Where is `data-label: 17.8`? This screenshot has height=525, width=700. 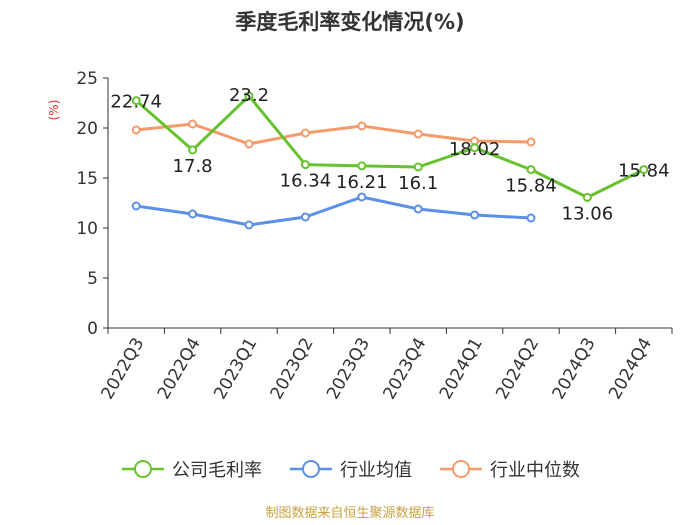
data-label: 17.8 is located at coordinates (193, 166).